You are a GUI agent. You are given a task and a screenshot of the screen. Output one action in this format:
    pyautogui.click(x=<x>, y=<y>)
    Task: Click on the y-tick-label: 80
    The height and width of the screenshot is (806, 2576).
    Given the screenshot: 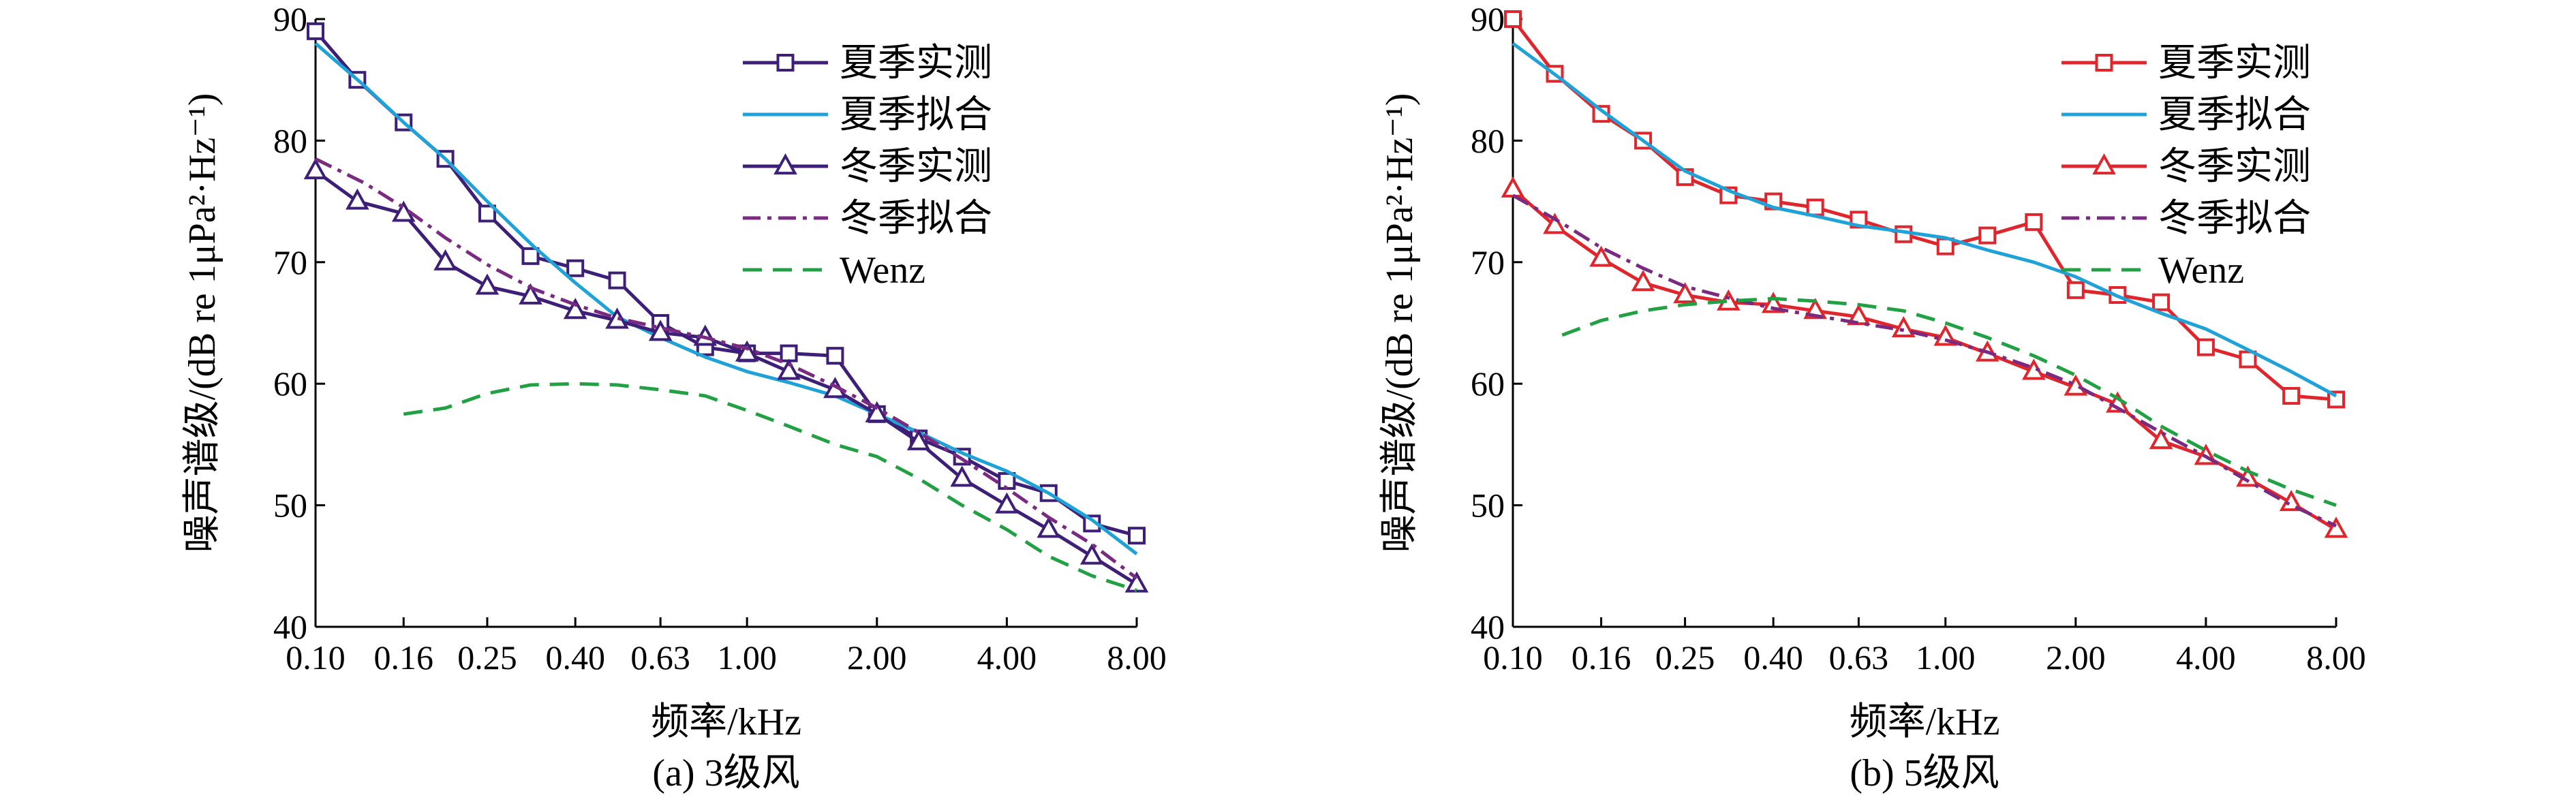 What is the action you would take?
    pyautogui.click(x=290, y=140)
    